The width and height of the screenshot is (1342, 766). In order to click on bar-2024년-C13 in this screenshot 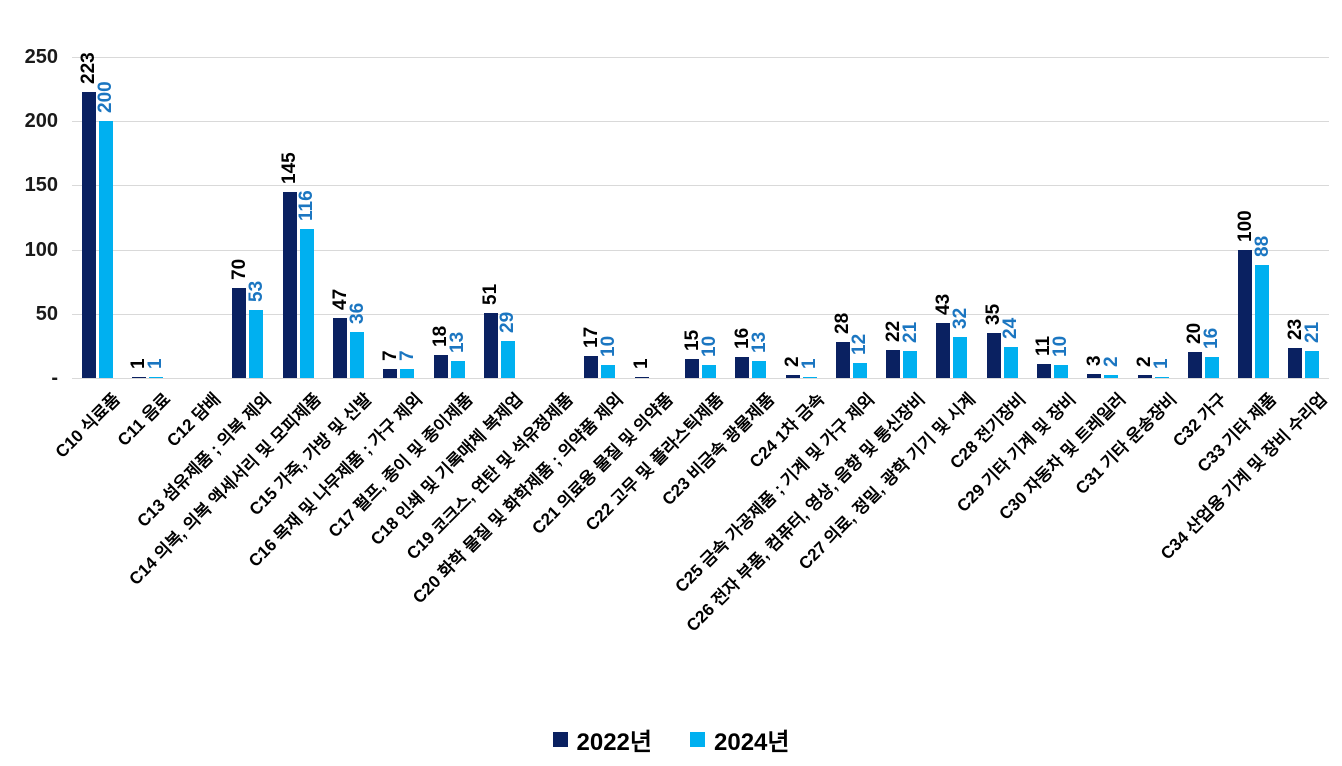, I will do `click(256, 343)`.